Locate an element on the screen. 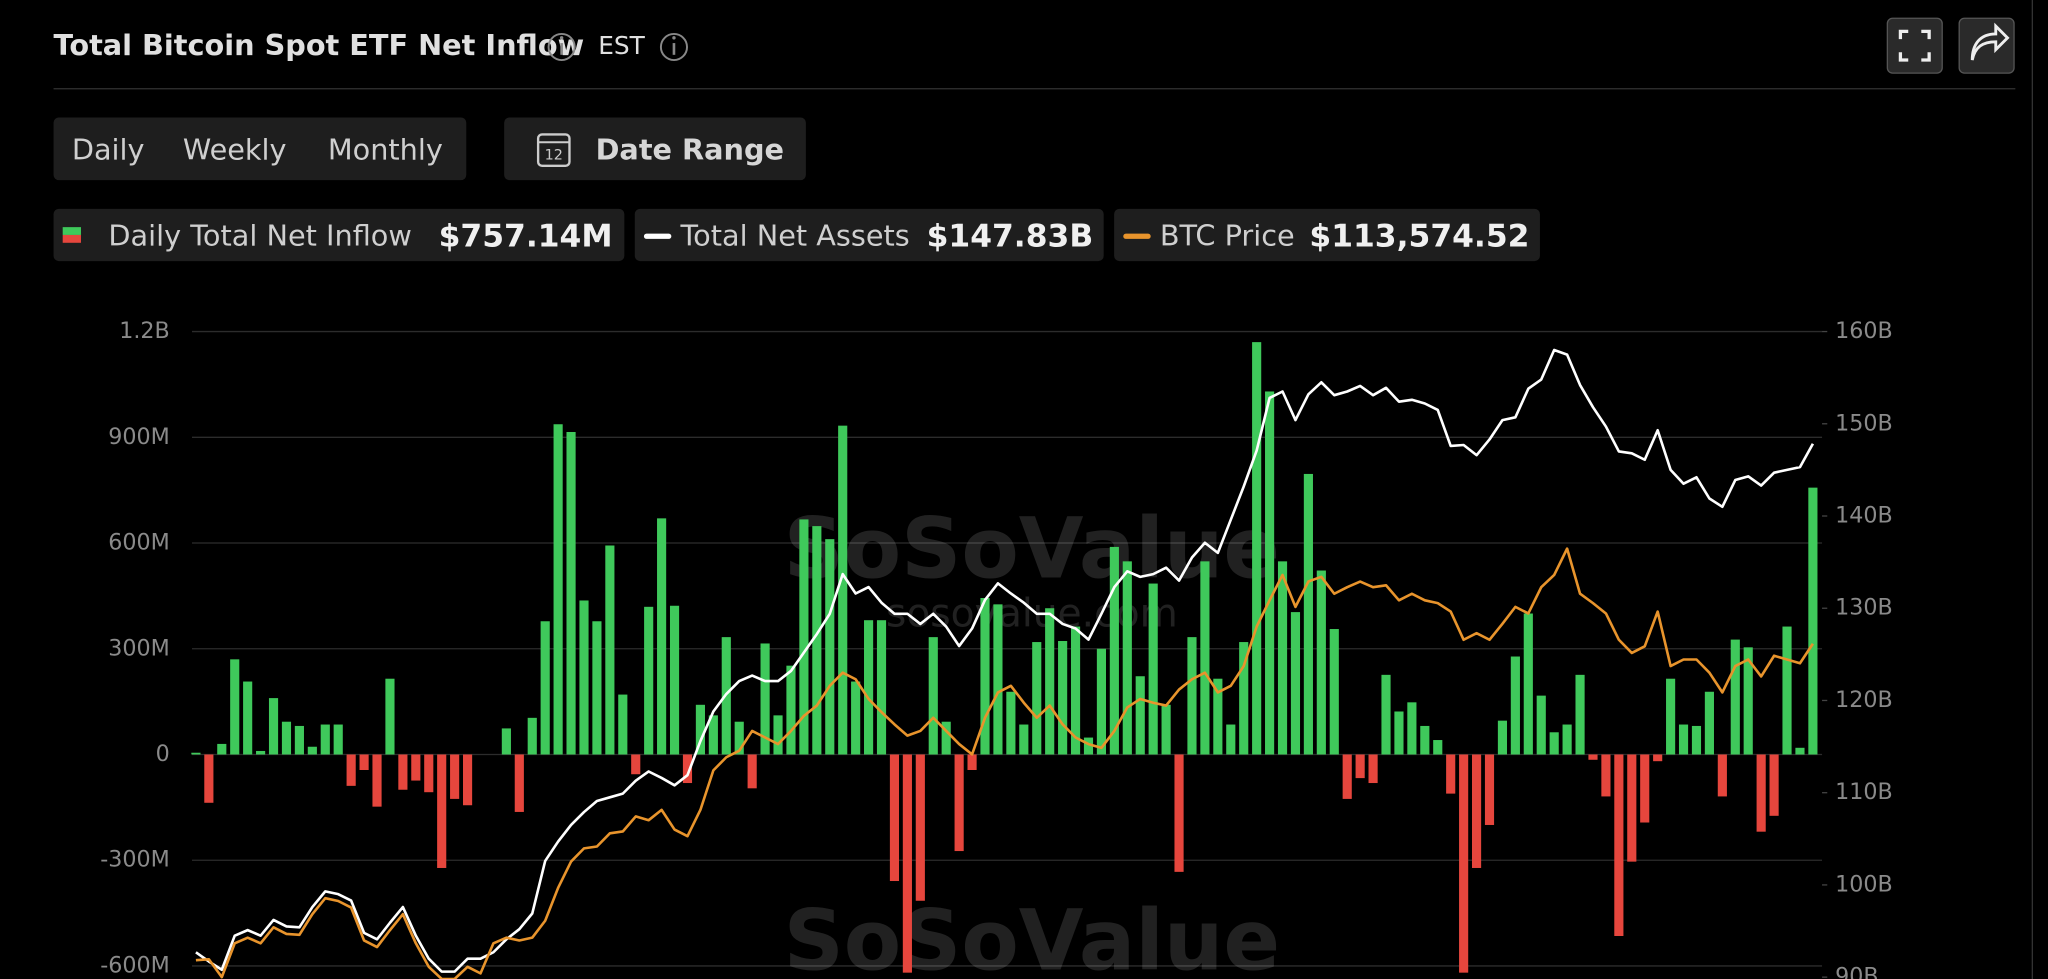 The image size is (2048, 979). legend-name: BTC Price is located at coordinates (1227, 236).